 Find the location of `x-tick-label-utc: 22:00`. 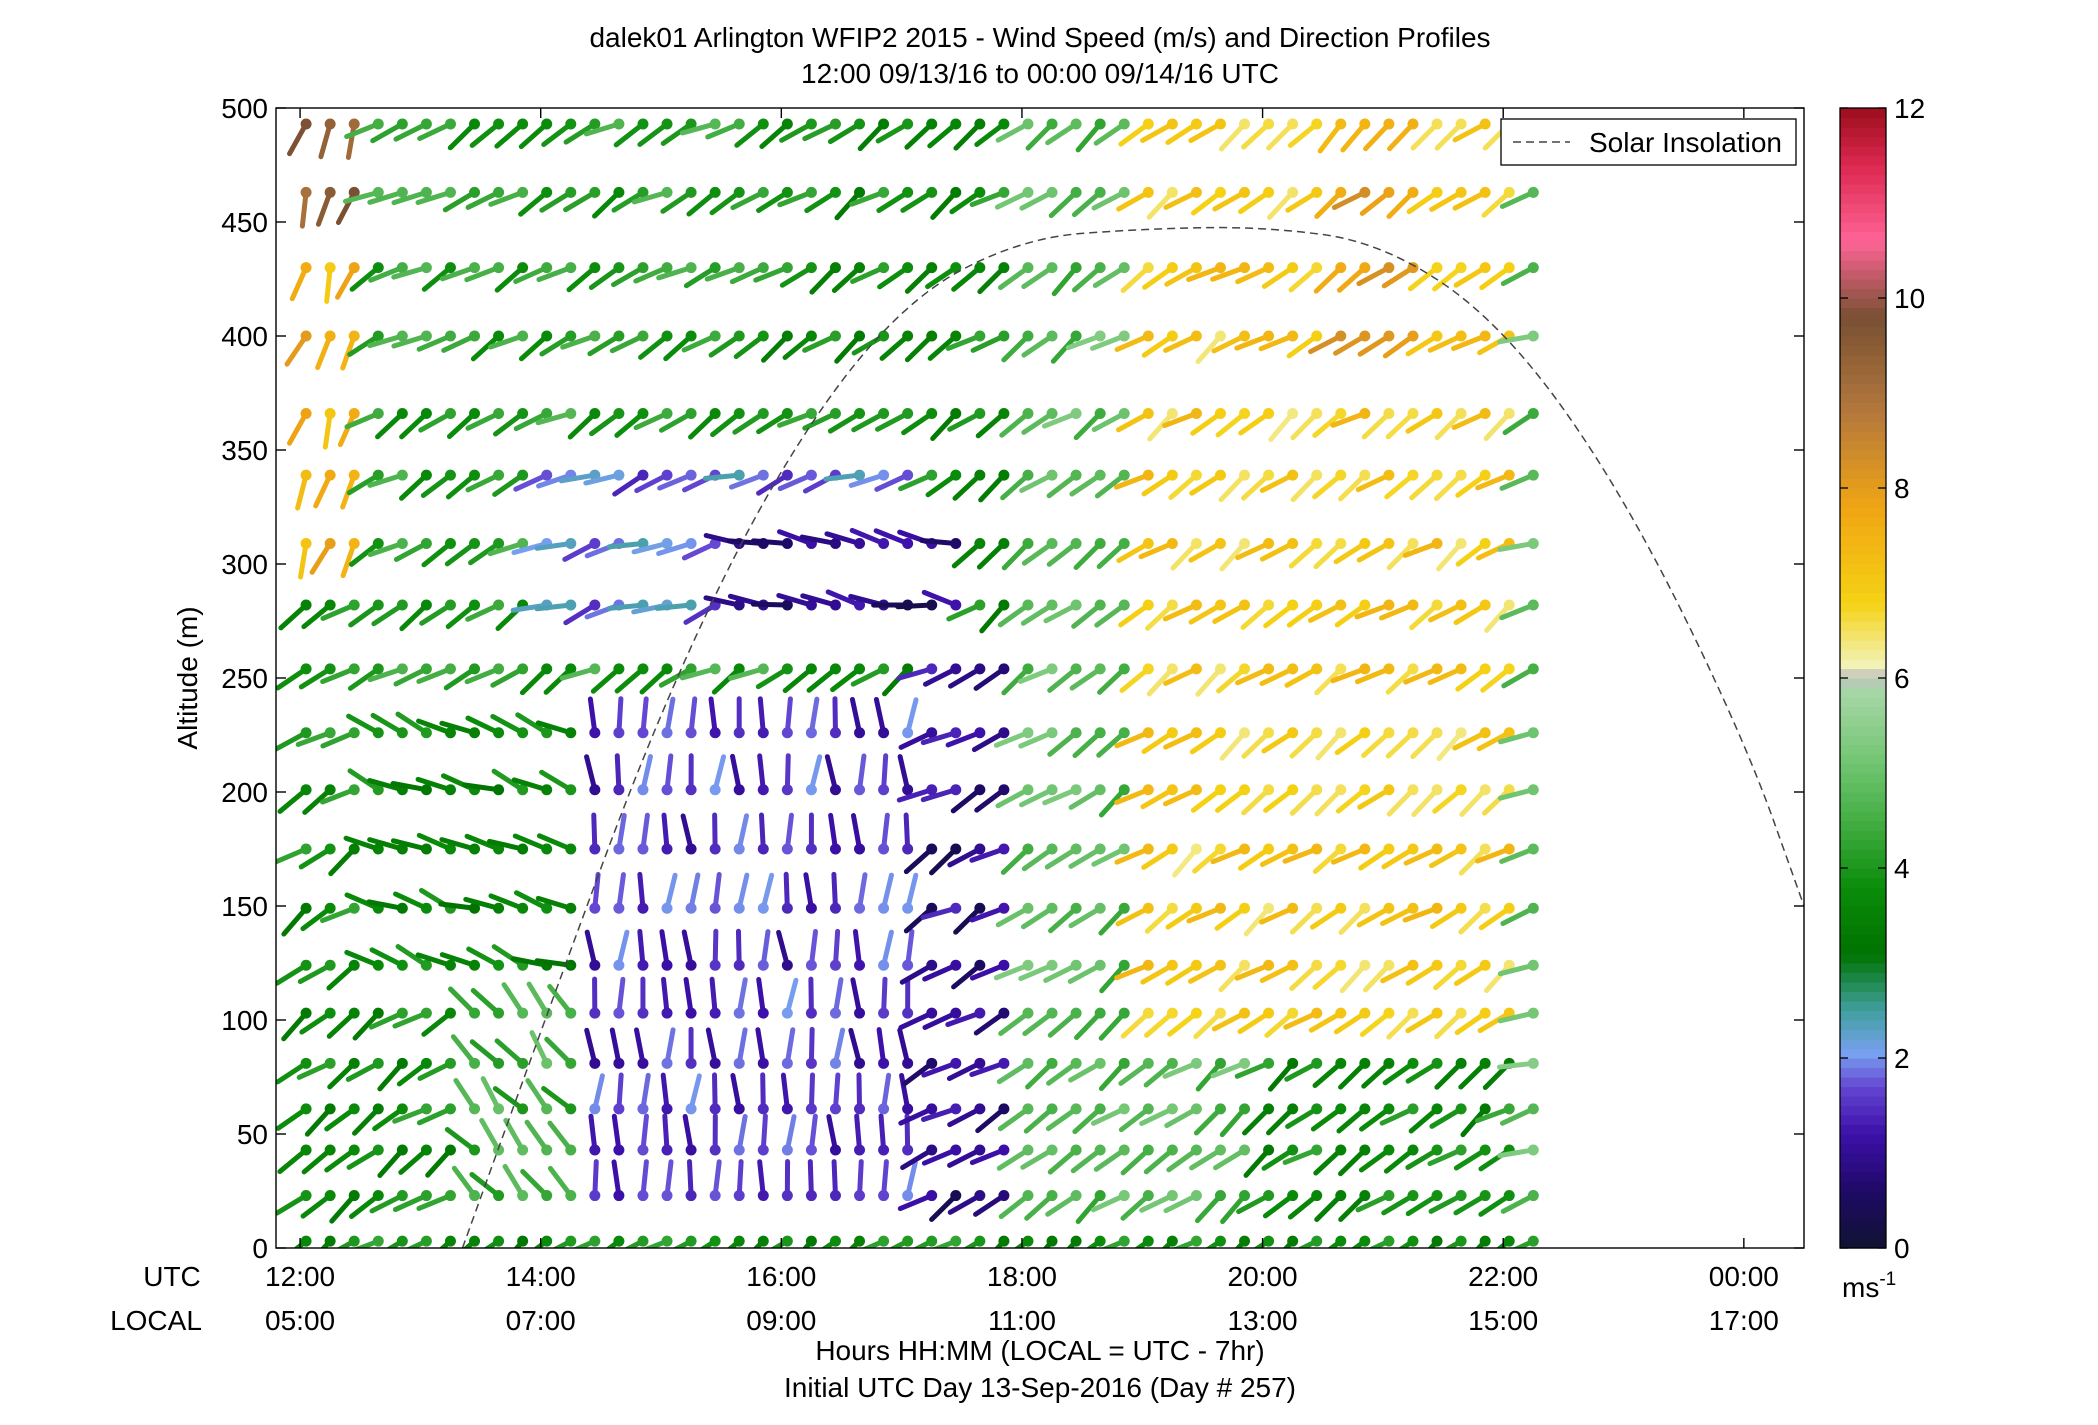

x-tick-label-utc: 22:00 is located at coordinates (1503, 1276).